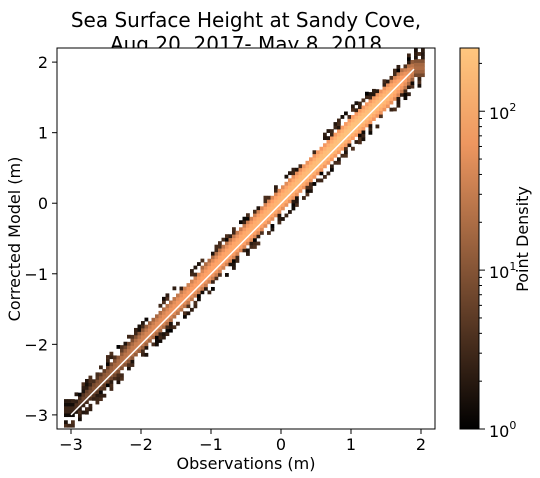 The height and width of the screenshot is (478, 540). What do you see at coordinates (469, 238) in the screenshot?
I see `colorbar-frame` at bounding box center [469, 238].